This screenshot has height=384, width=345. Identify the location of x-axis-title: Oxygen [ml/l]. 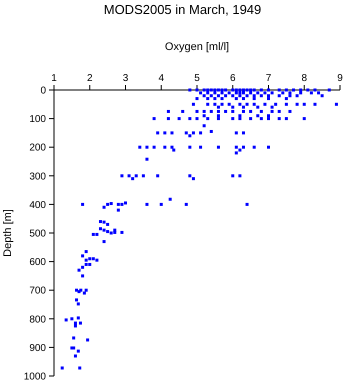
(197, 47).